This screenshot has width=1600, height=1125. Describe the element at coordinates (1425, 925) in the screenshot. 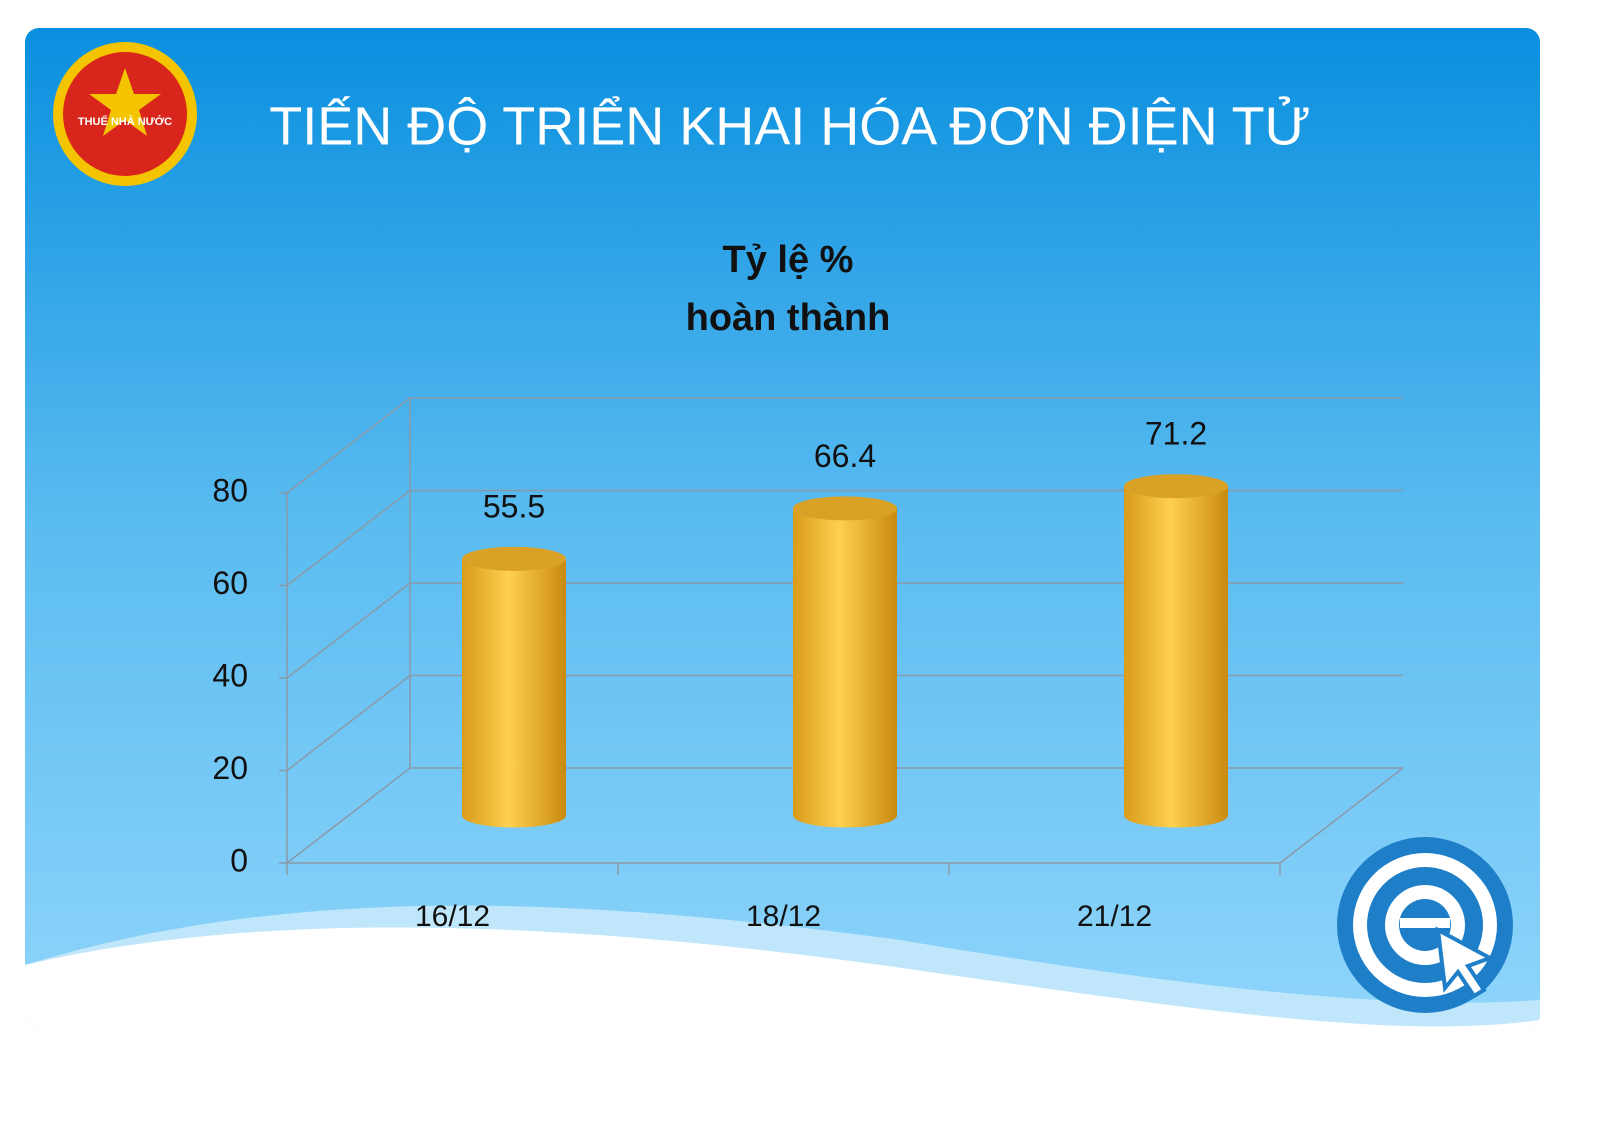

I see `e-invoice-icon` at that location.